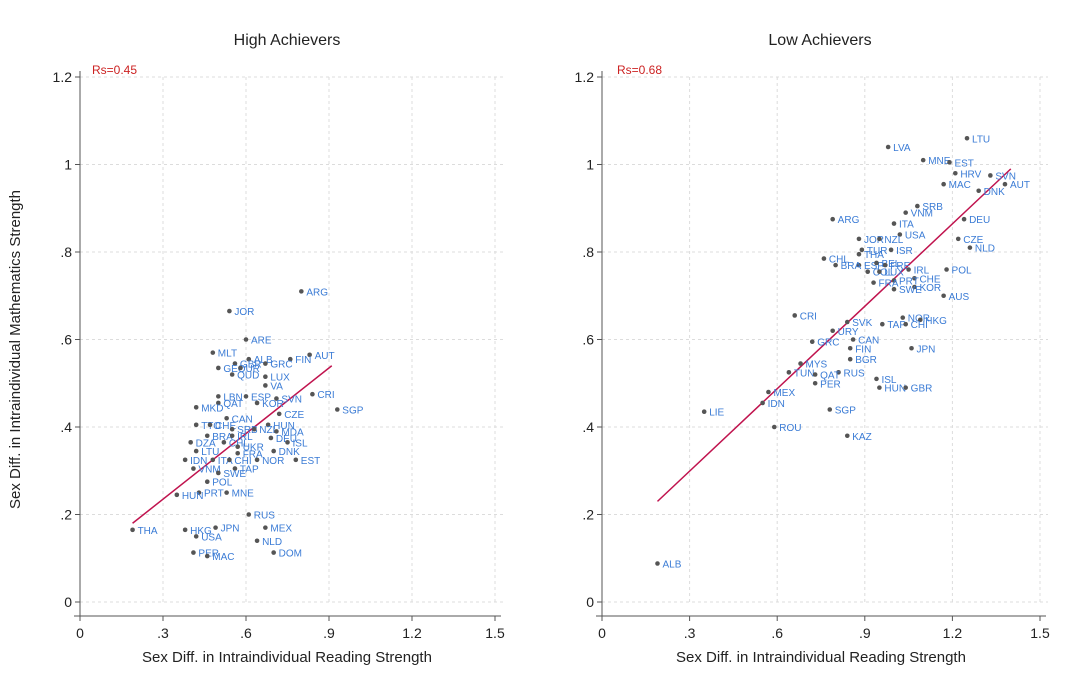 Image resolution: width=1078 pixels, height=685 pixels. Describe the element at coordinates (777, 633) in the screenshot. I see `x-tick-label: .6` at that location.